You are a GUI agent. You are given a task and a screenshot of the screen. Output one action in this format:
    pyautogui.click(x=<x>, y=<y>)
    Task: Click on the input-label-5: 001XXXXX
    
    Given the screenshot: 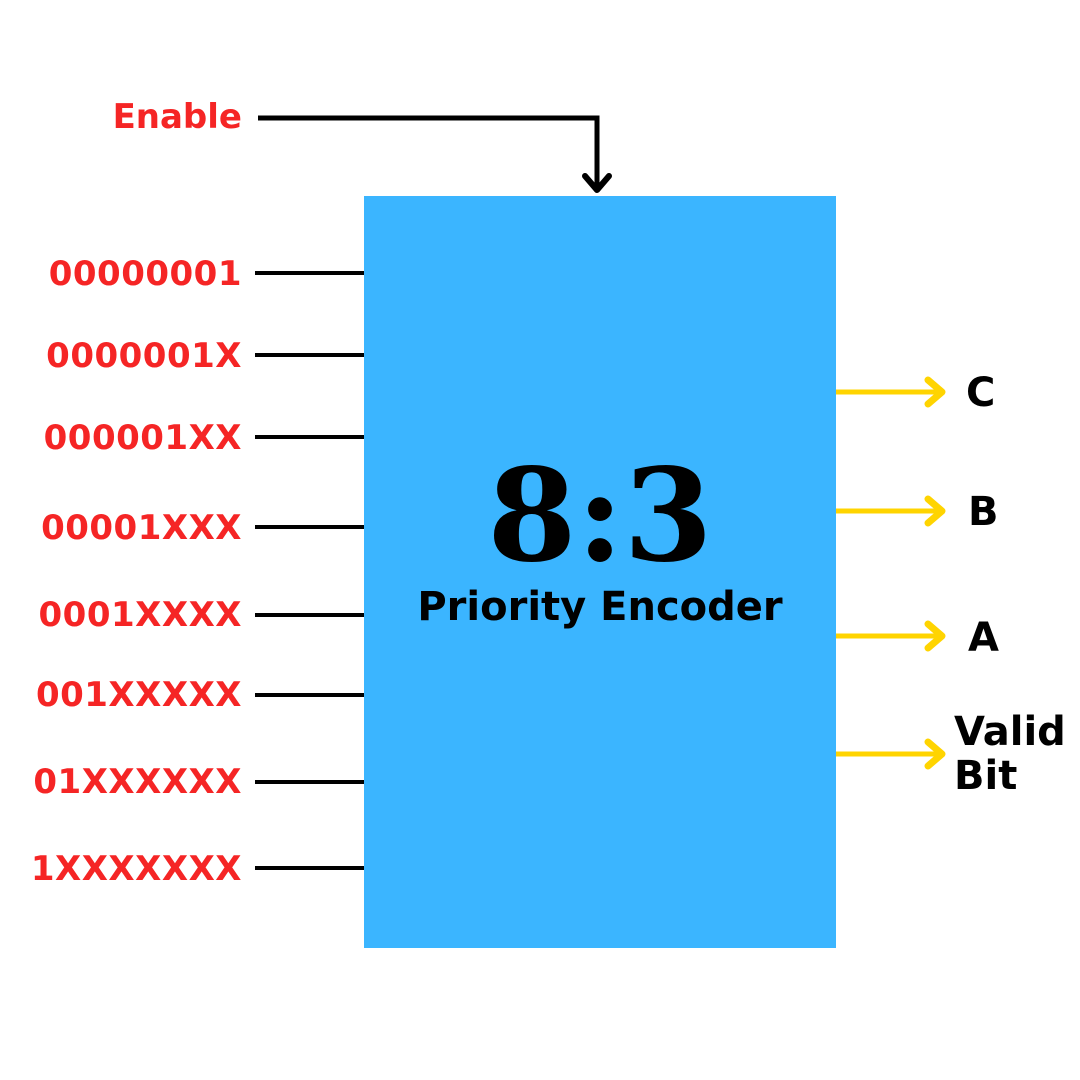 What is the action you would take?
    pyautogui.click(x=138, y=695)
    